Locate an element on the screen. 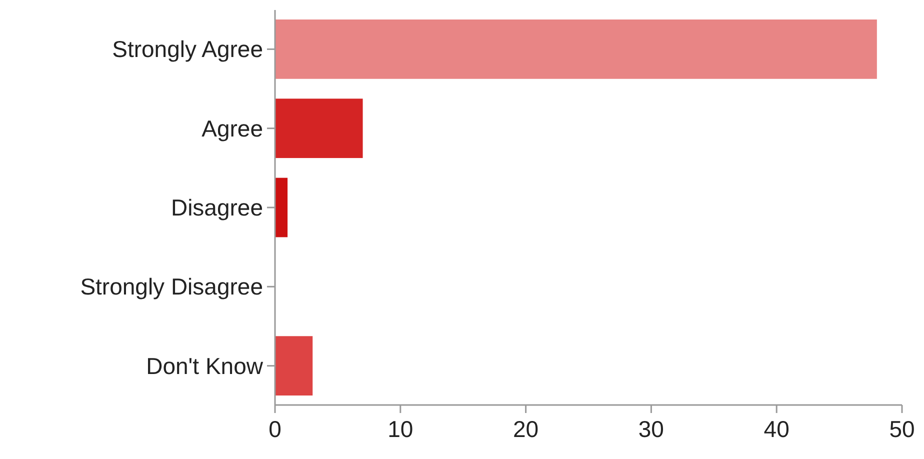  x-tick-label: 10 is located at coordinates (401, 429).